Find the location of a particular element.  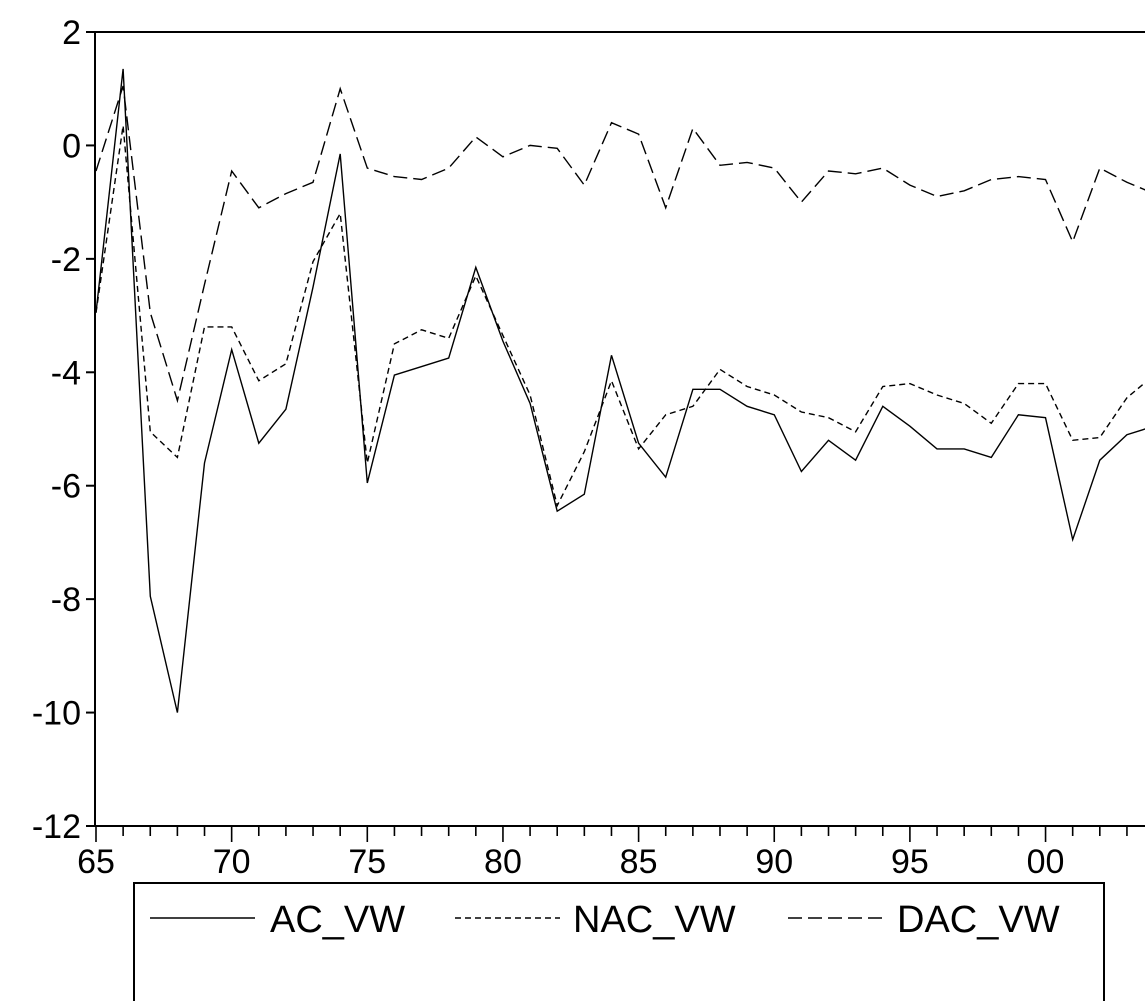

y-tick-label: -4 is located at coordinates (66, 373).